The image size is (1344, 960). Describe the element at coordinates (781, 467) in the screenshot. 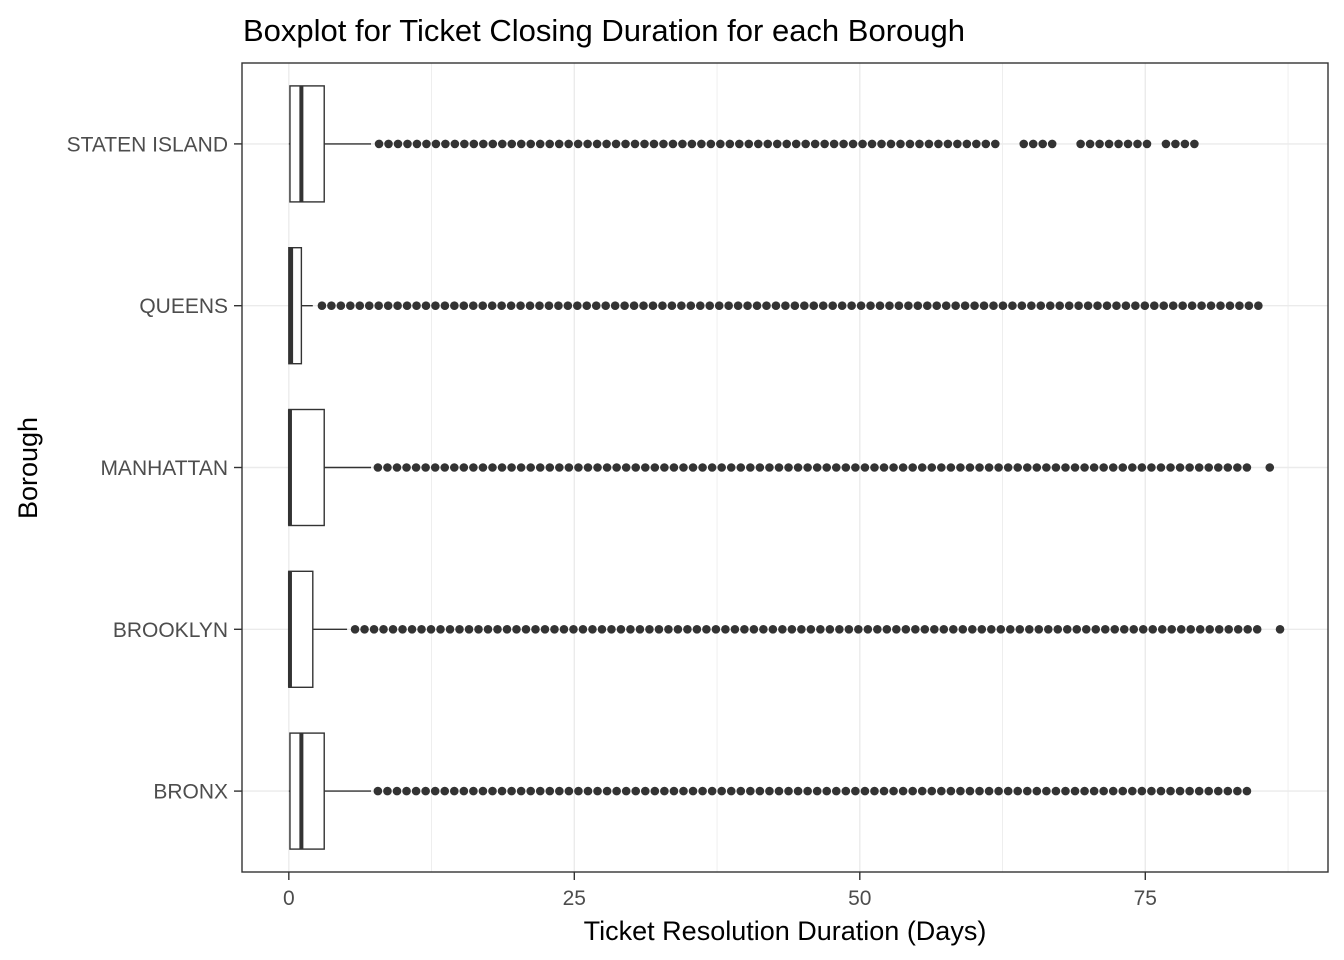

I see `box-manhattan` at that location.